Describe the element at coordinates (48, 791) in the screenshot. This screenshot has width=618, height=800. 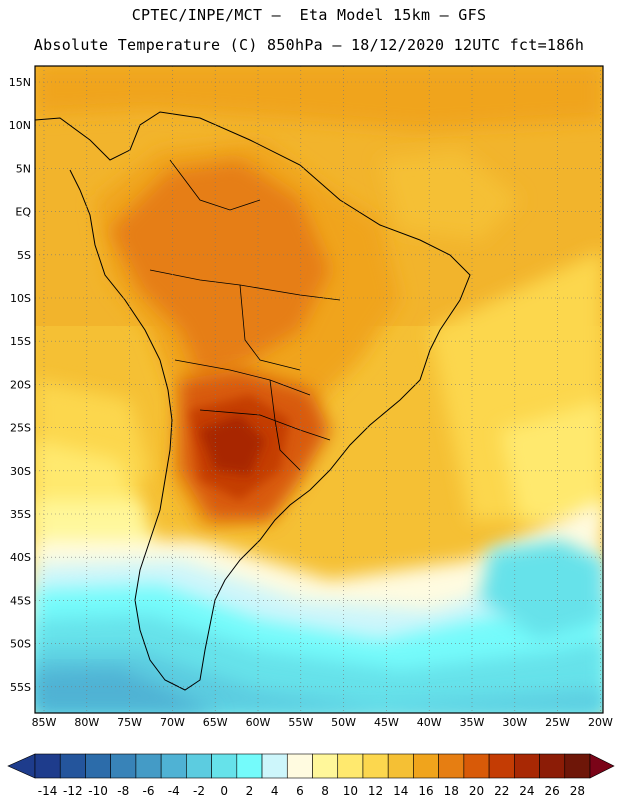
I see `colorbar-tick-label: -14` at that location.